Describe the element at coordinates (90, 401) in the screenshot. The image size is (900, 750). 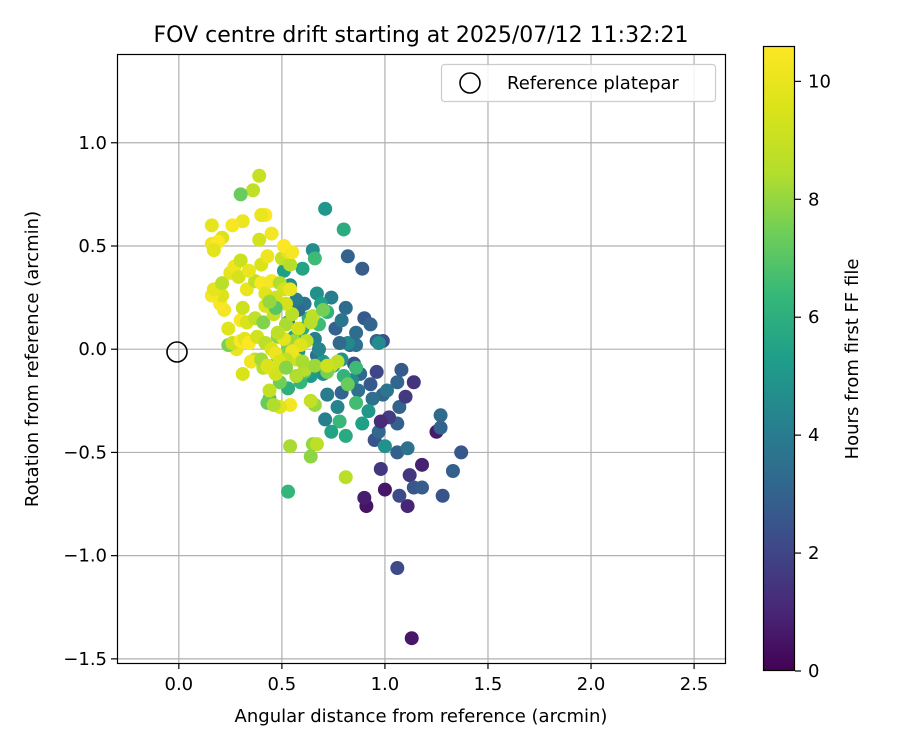
I see `y-axis-ticks: −1.5 −1.0 −0.5 0.0 0.5 1.0` at that location.